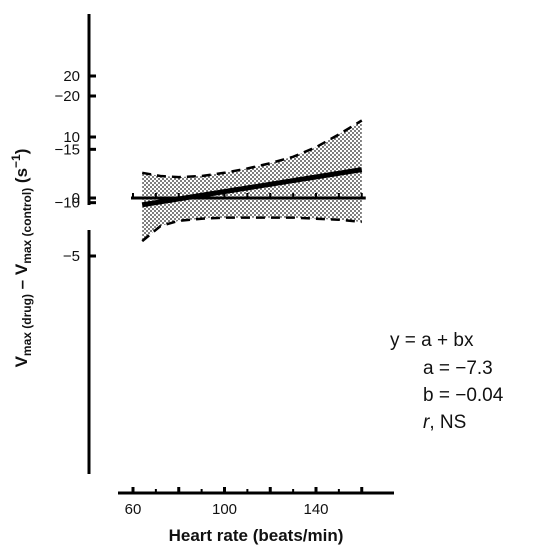  Describe the element at coordinates (67, 149) in the screenshot. I see `y-tick-label: −15` at that location.